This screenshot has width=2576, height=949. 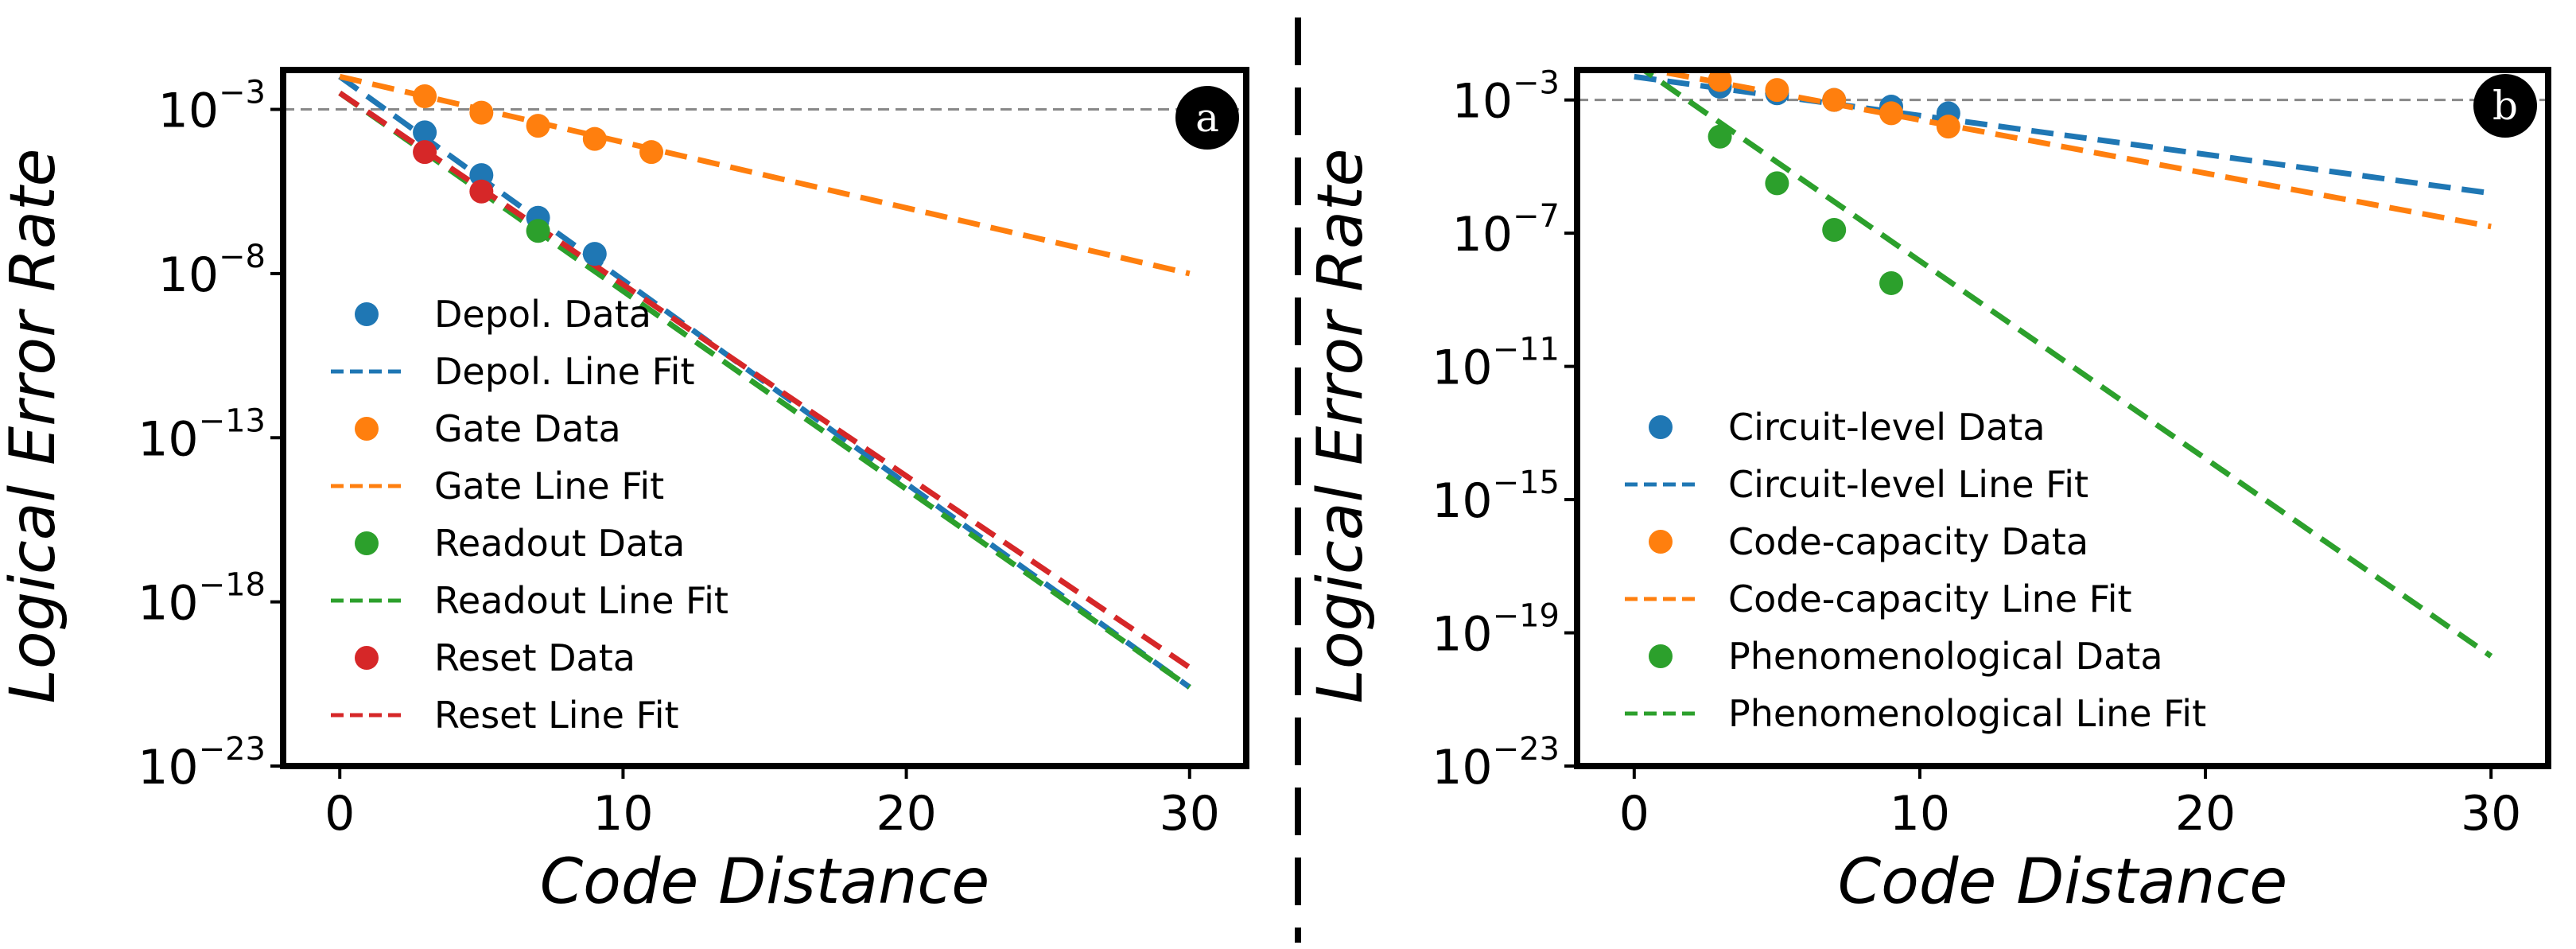 What do you see at coordinates (1908, 541) in the screenshot?
I see `legend-label: Code-capacity Data` at bounding box center [1908, 541].